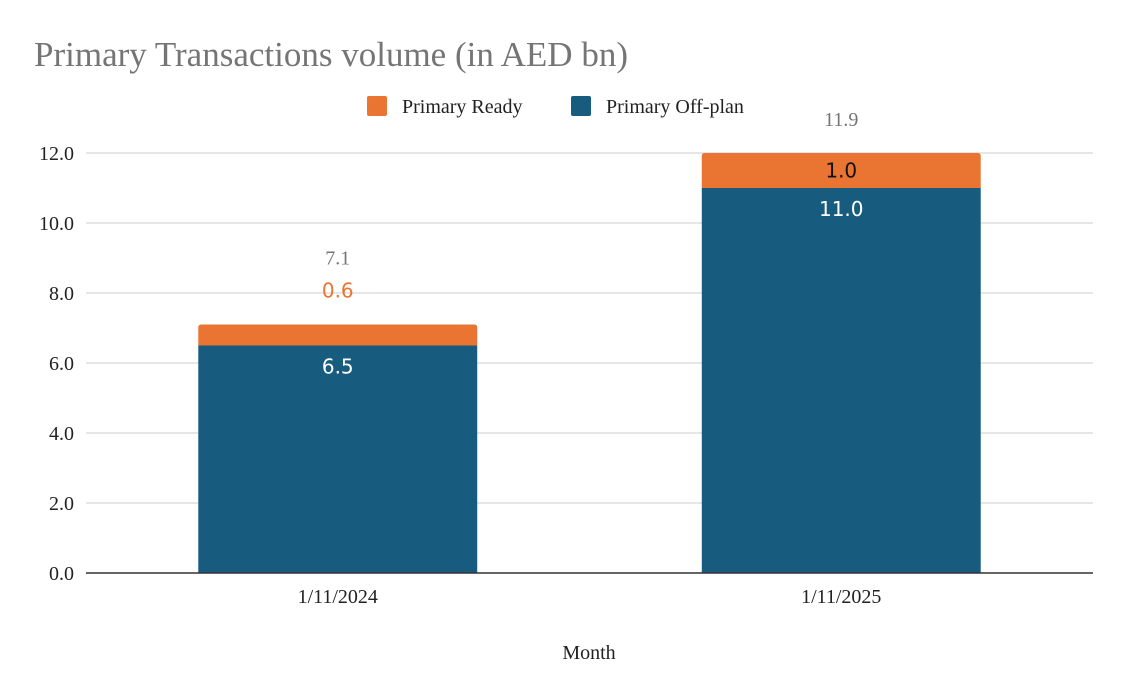 The width and height of the screenshot is (1128, 698). What do you see at coordinates (61, 294) in the screenshot?
I see `y-tick-label: 8.0` at bounding box center [61, 294].